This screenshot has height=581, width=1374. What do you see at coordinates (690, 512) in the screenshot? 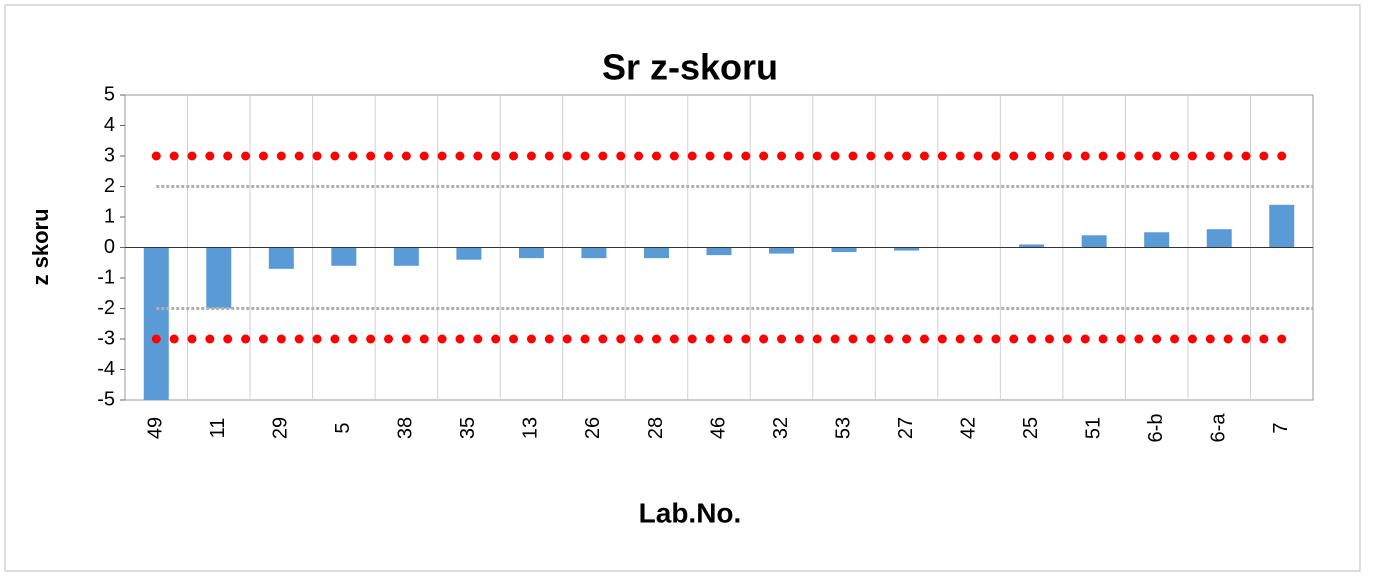
I see `x-axis-label: Lab.No.` at bounding box center [690, 512].